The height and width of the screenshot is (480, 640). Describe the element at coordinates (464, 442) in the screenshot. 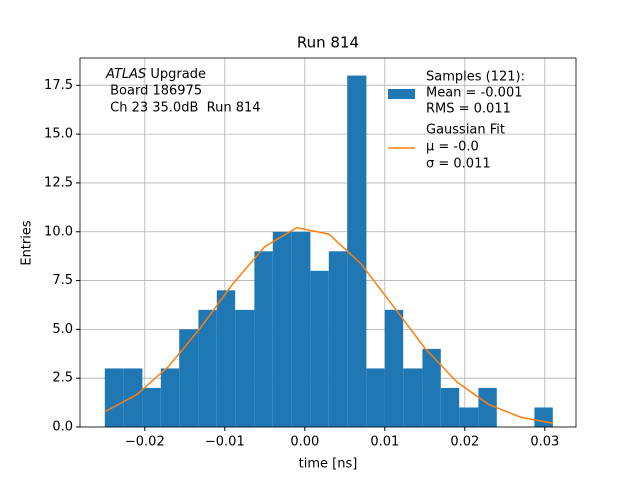

I see `x-tick-label: 0.02` at that location.